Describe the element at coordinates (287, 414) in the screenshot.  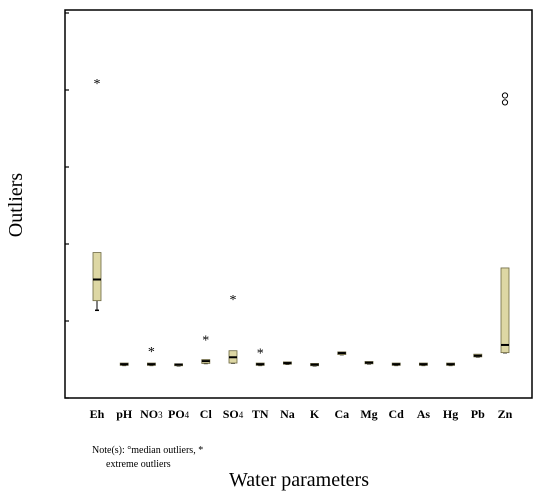
I see `x-tick-label: Na` at that location.